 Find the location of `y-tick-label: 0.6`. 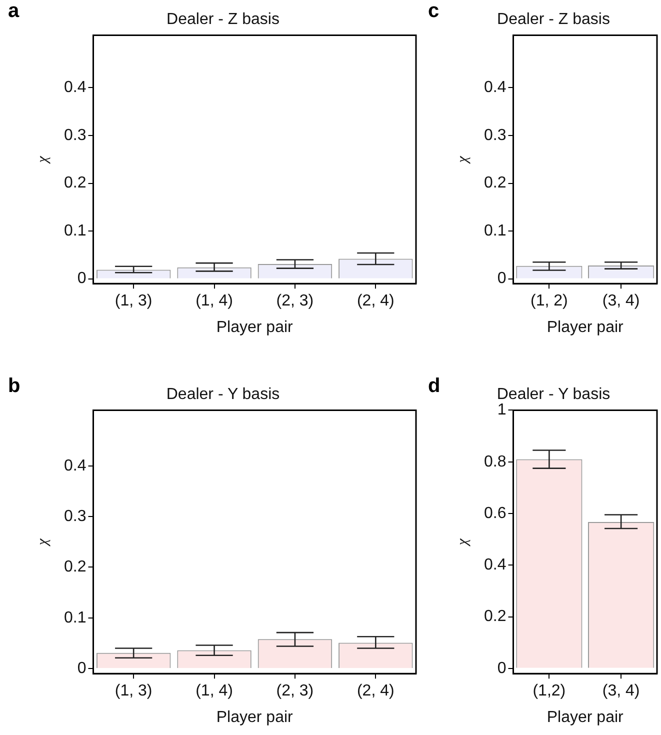

y-tick-label: 0.6 is located at coordinates (495, 513).